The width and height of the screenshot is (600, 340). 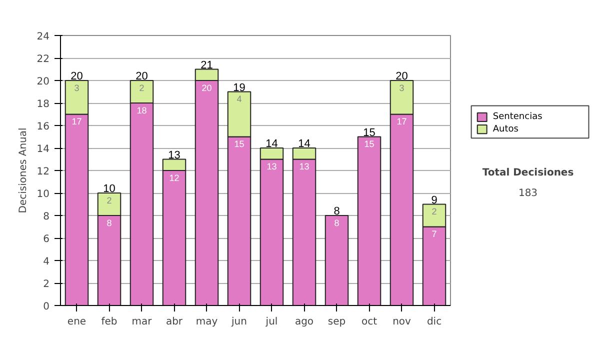 What do you see at coordinates (141, 110) in the screenshot?
I see `data-label: 18` at bounding box center [141, 110].